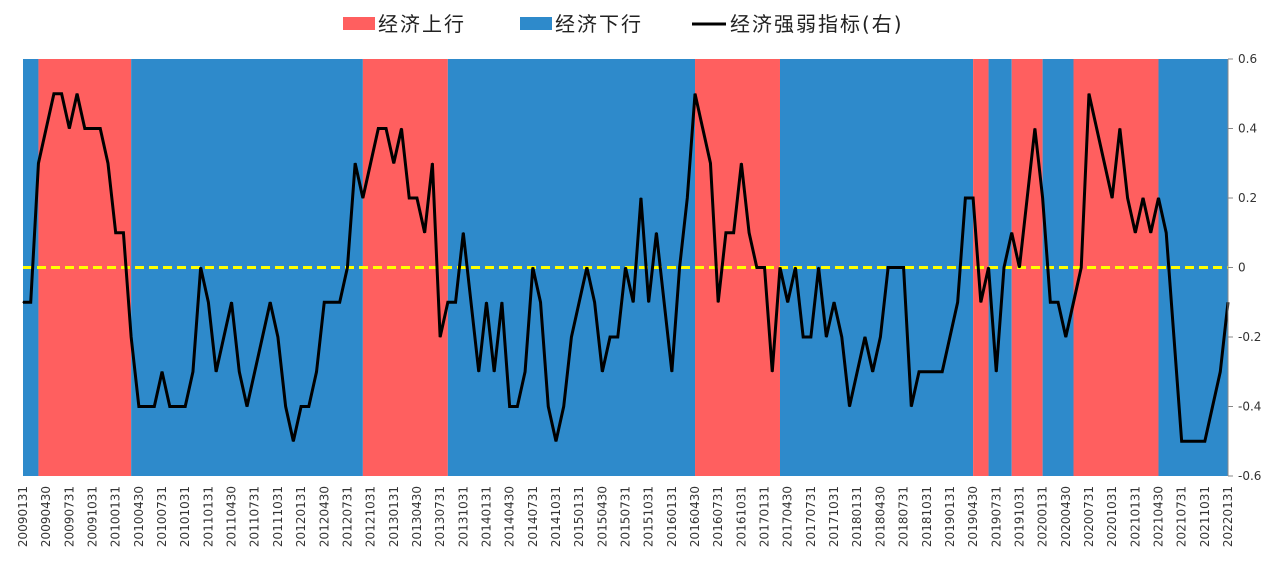 The image size is (1281, 564). Describe the element at coordinates (93, 516) in the screenshot. I see `x-tick-label: 20091031` at that location.